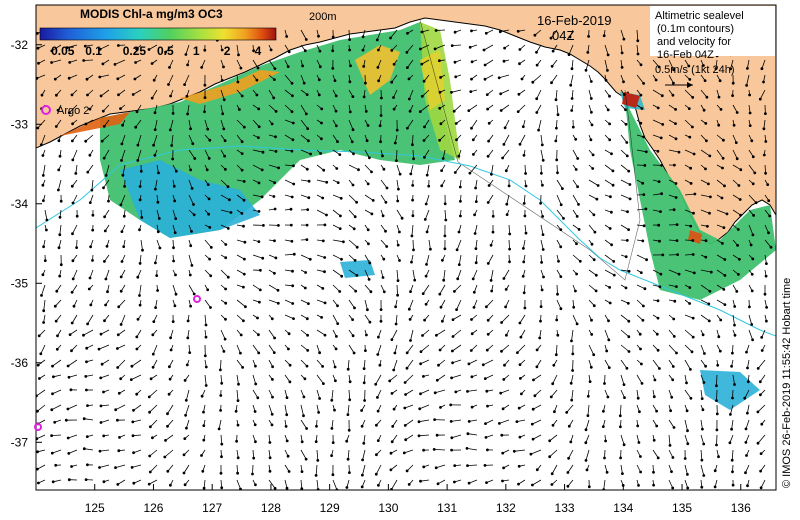 The height and width of the screenshot is (520, 800). Describe the element at coordinates (323, 17) in the screenshot. I see `isobath-label: 200m` at that location.